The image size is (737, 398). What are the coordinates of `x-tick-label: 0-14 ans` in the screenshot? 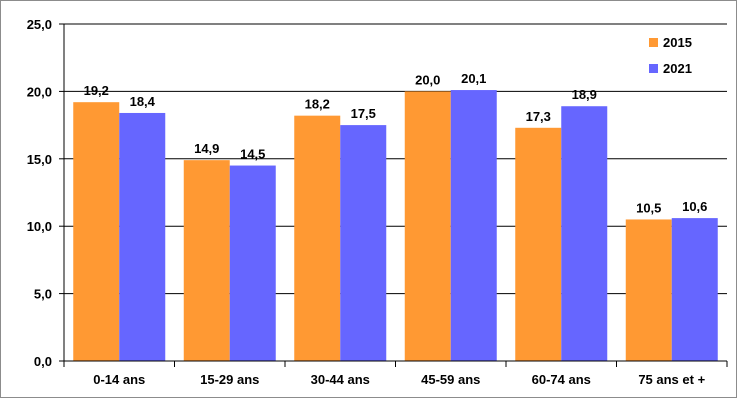 It's located at (119, 379).